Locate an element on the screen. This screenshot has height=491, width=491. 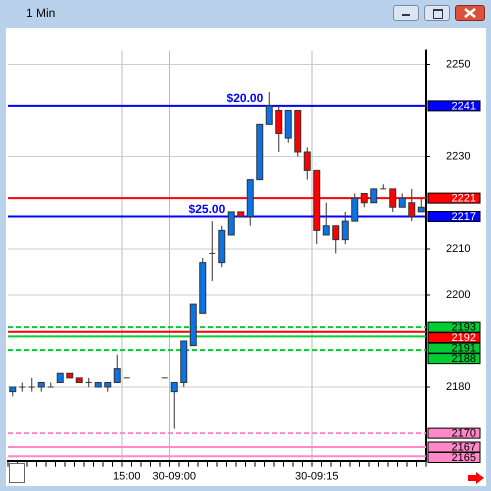
y-tick-label: 2210 is located at coordinates (458, 248).